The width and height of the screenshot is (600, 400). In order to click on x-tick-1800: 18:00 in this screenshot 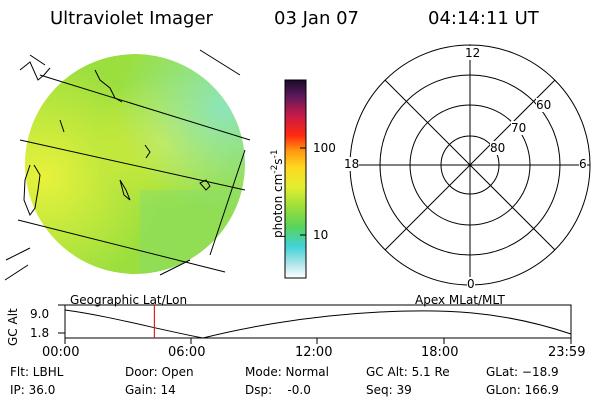, I will do `click(440, 352)`.